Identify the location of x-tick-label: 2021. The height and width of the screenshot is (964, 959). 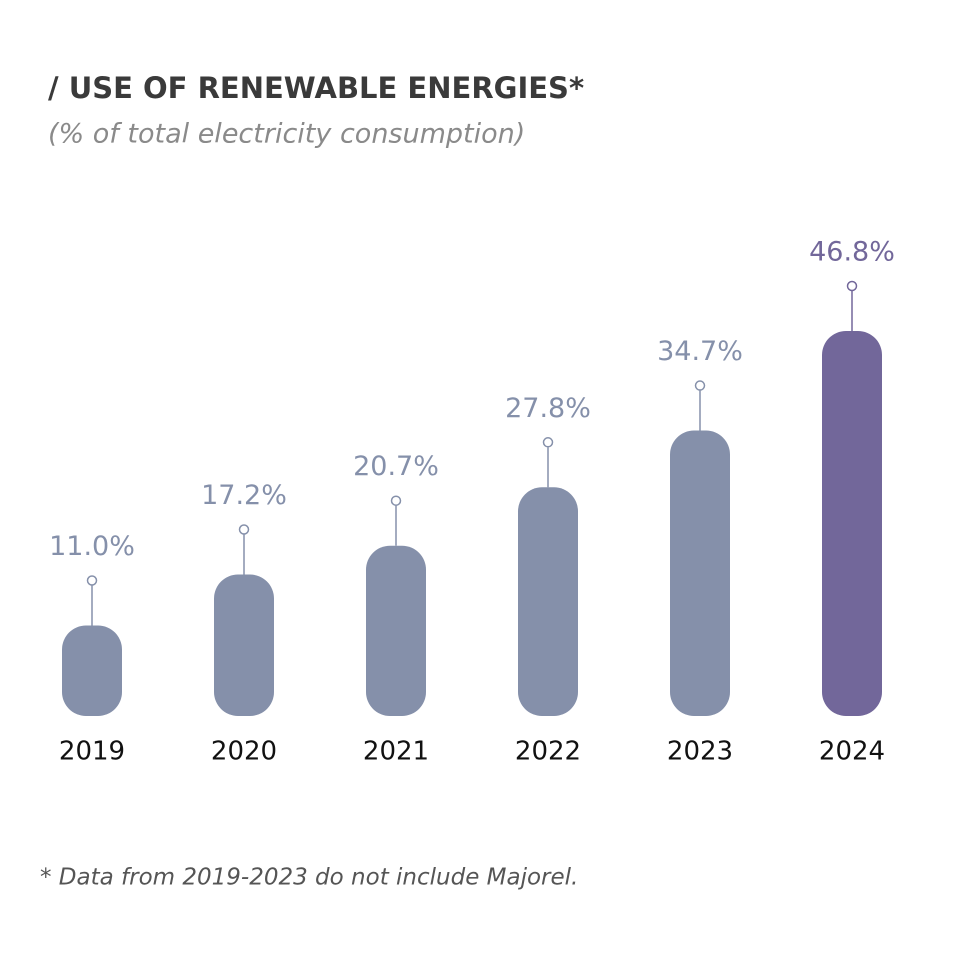
(396, 752).